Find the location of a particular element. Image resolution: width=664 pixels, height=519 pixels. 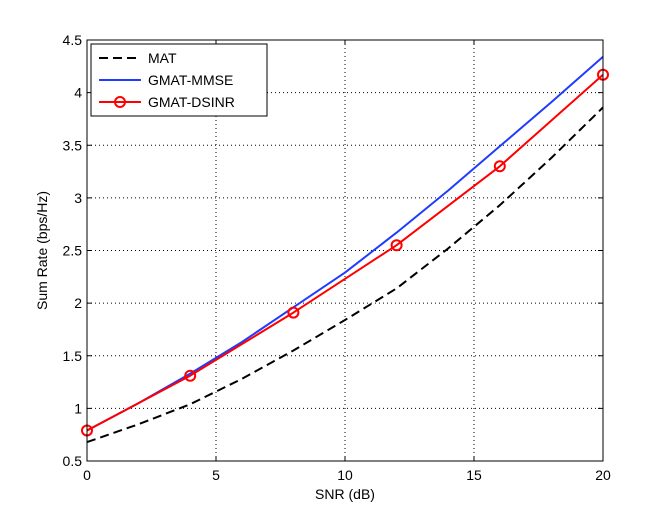

legend: MAT GMAT-MMSE GMAT-DSINR is located at coordinates (179, 80).